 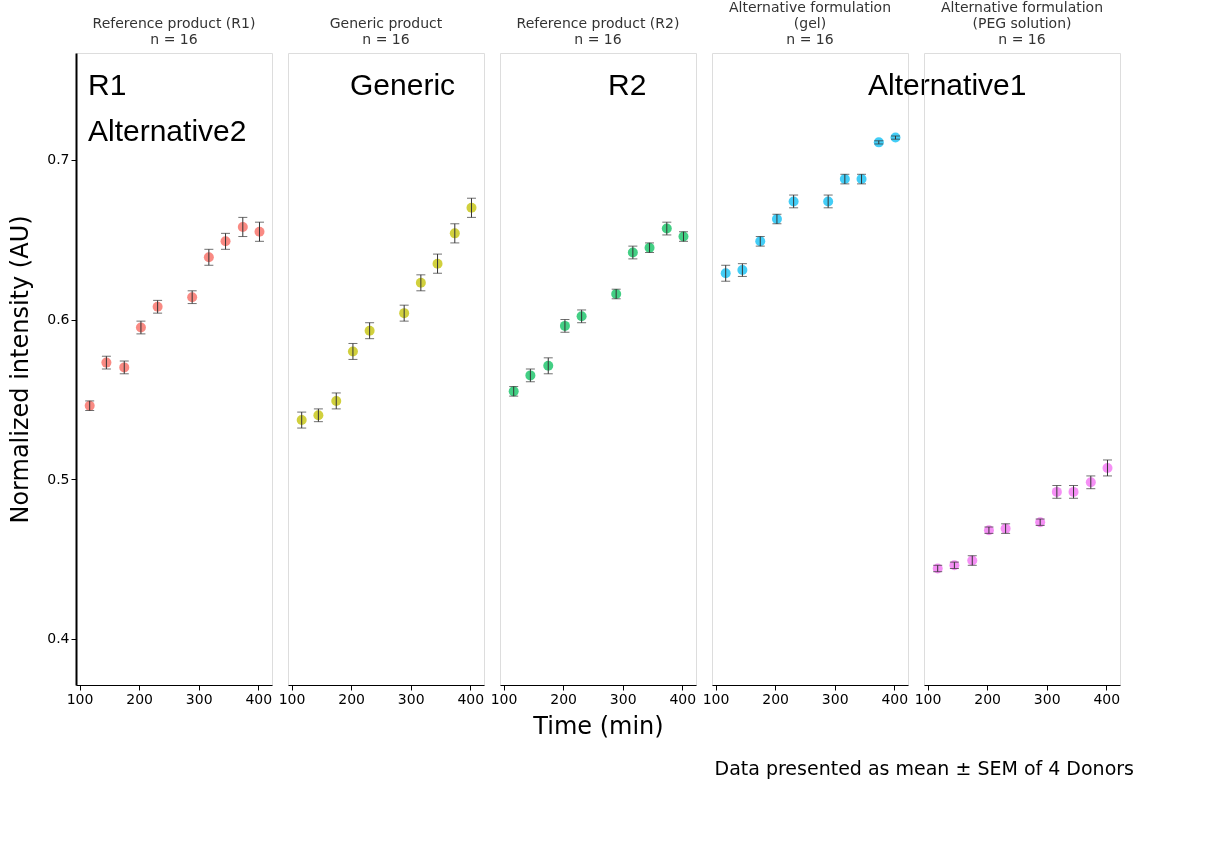 What do you see at coordinates (924, 768) in the screenshot?
I see `text: Data presented as mean ± SEM of 4 Donors` at bounding box center [924, 768].